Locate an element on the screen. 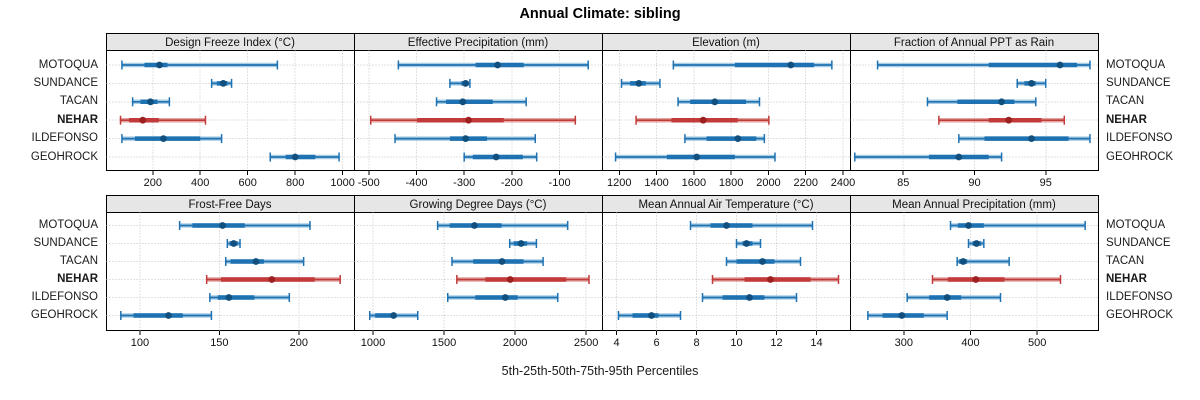 The height and width of the screenshot is (400, 1200). panel-strip-title: Design Freeze Index (°C) is located at coordinates (230, 43).